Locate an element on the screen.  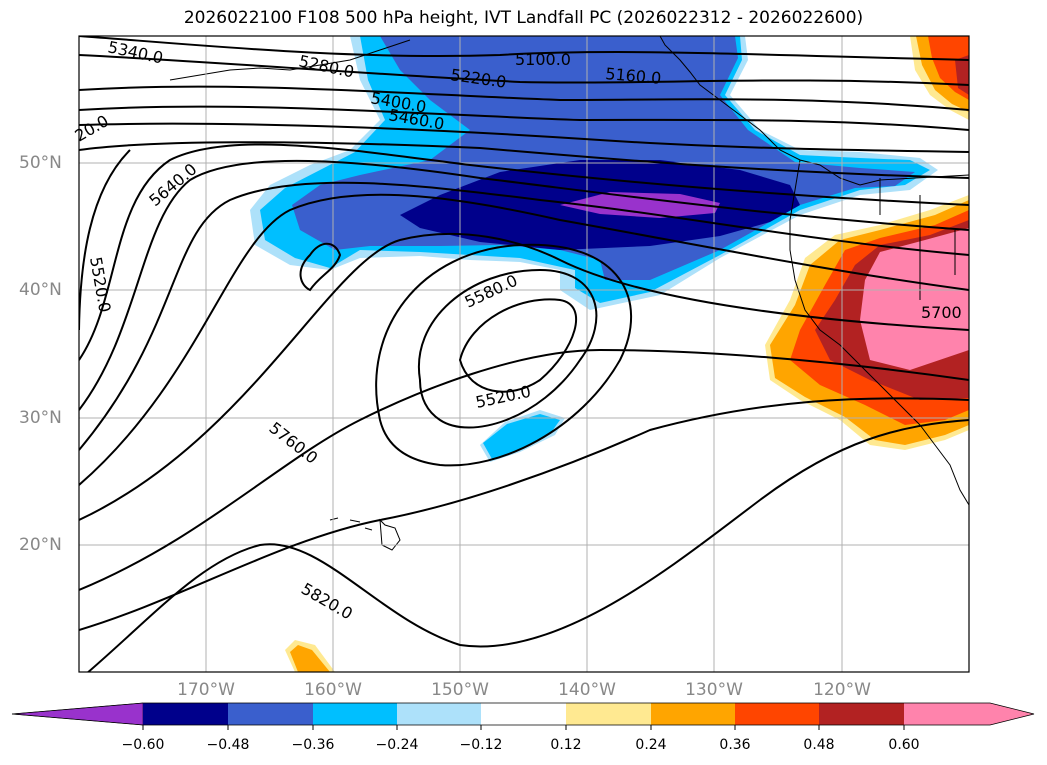
colorbar-tick-label: 0.36 is located at coordinates (735, 745).